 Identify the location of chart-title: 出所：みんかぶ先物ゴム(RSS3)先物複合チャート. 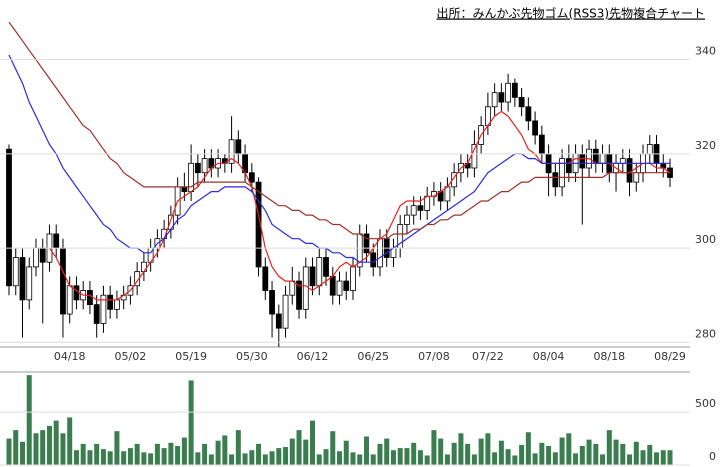
(571, 13).